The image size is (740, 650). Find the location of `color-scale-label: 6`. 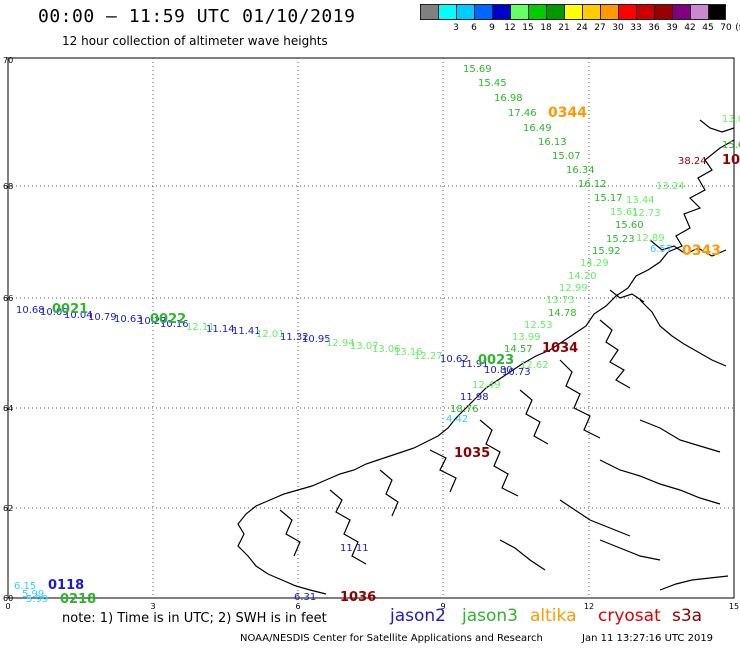

color-scale-label: 6 is located at coordinates (474, 28).